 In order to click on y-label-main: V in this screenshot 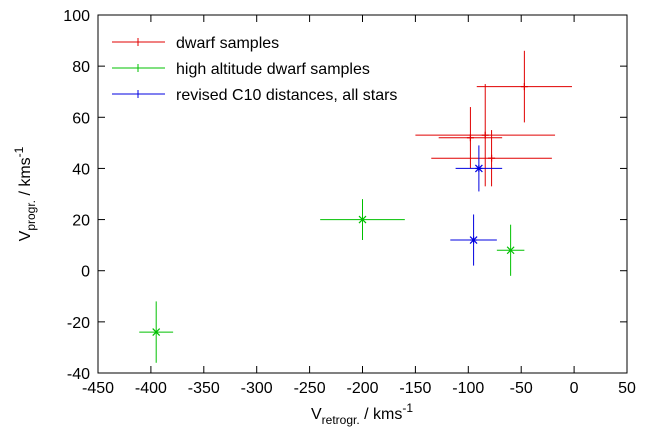, I will do `click(25, 235)`.